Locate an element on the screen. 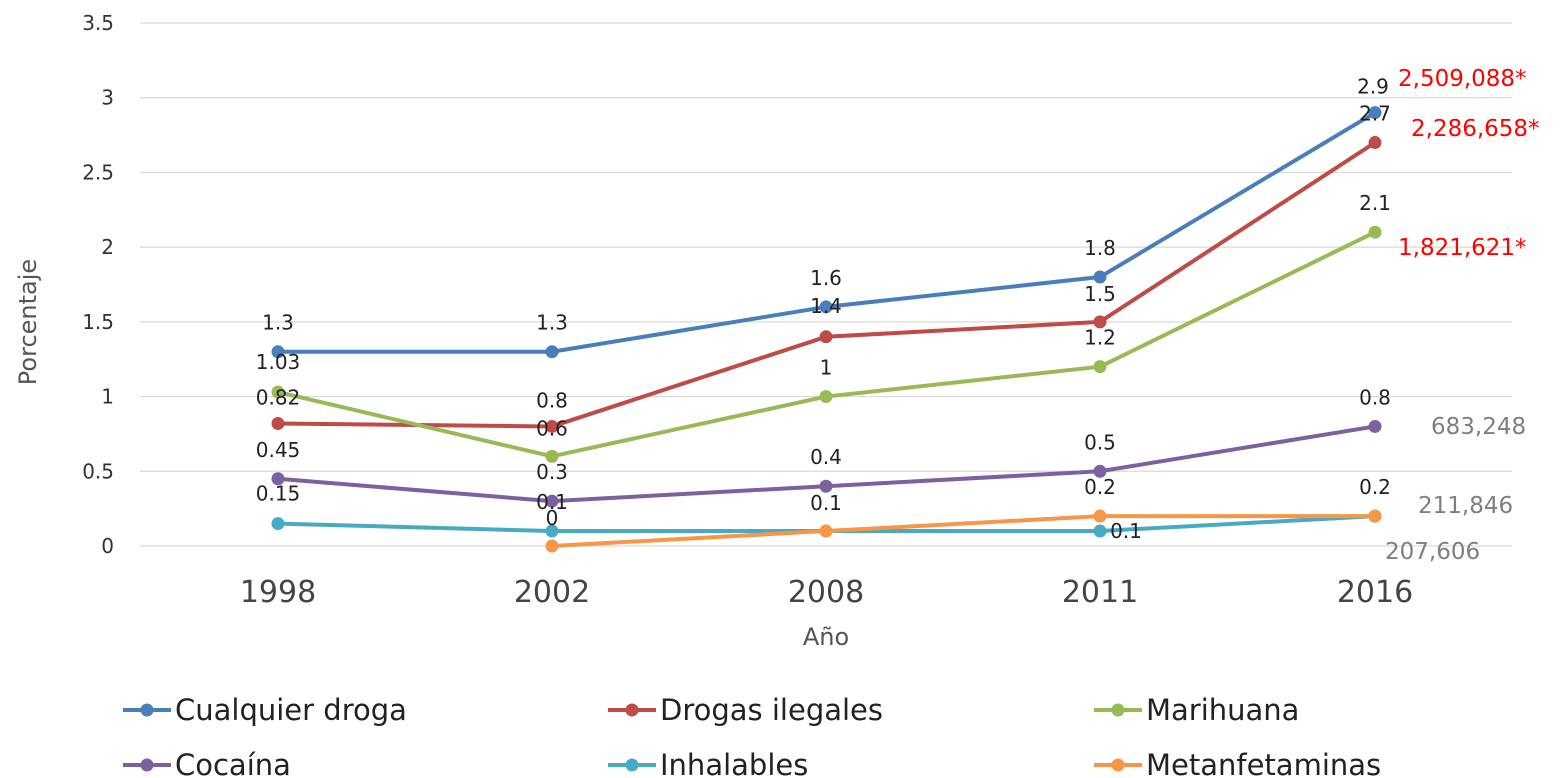 This screenshot has width=1564, height=778. data-label: 1.2 is located at coordinates (1100, 338).